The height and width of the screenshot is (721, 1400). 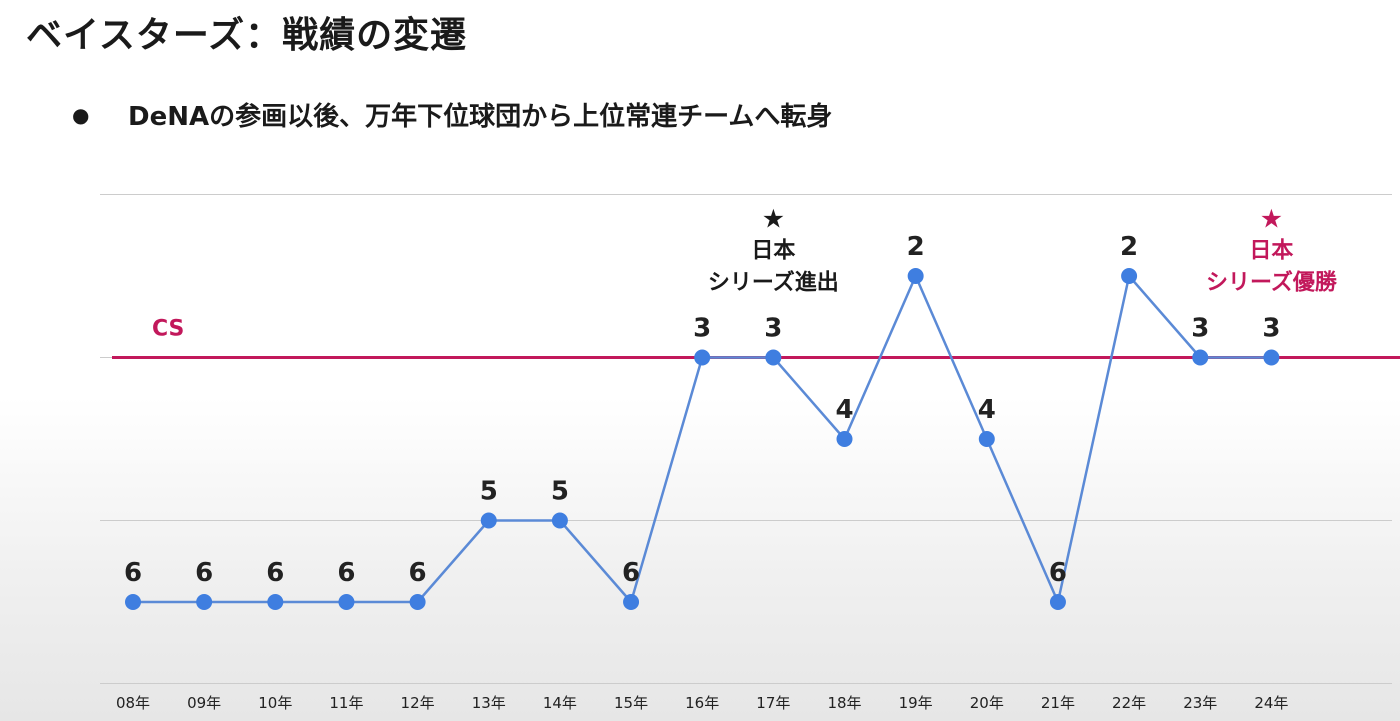 What do you see at coordinates (1129, 703) in the screenshot?
I see `x-tick-label-22年: 22年` at bounding box center [1129, 703].